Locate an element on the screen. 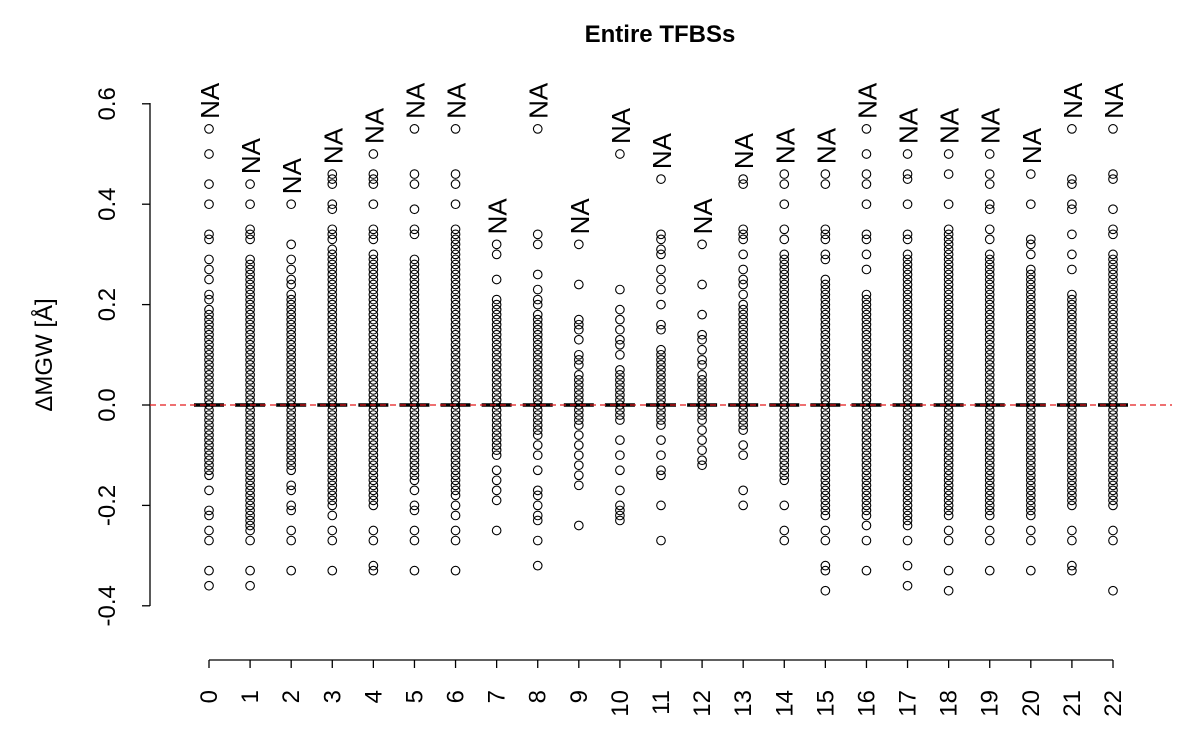  x-tick-label: 11 is located at coordinates (661, 702).